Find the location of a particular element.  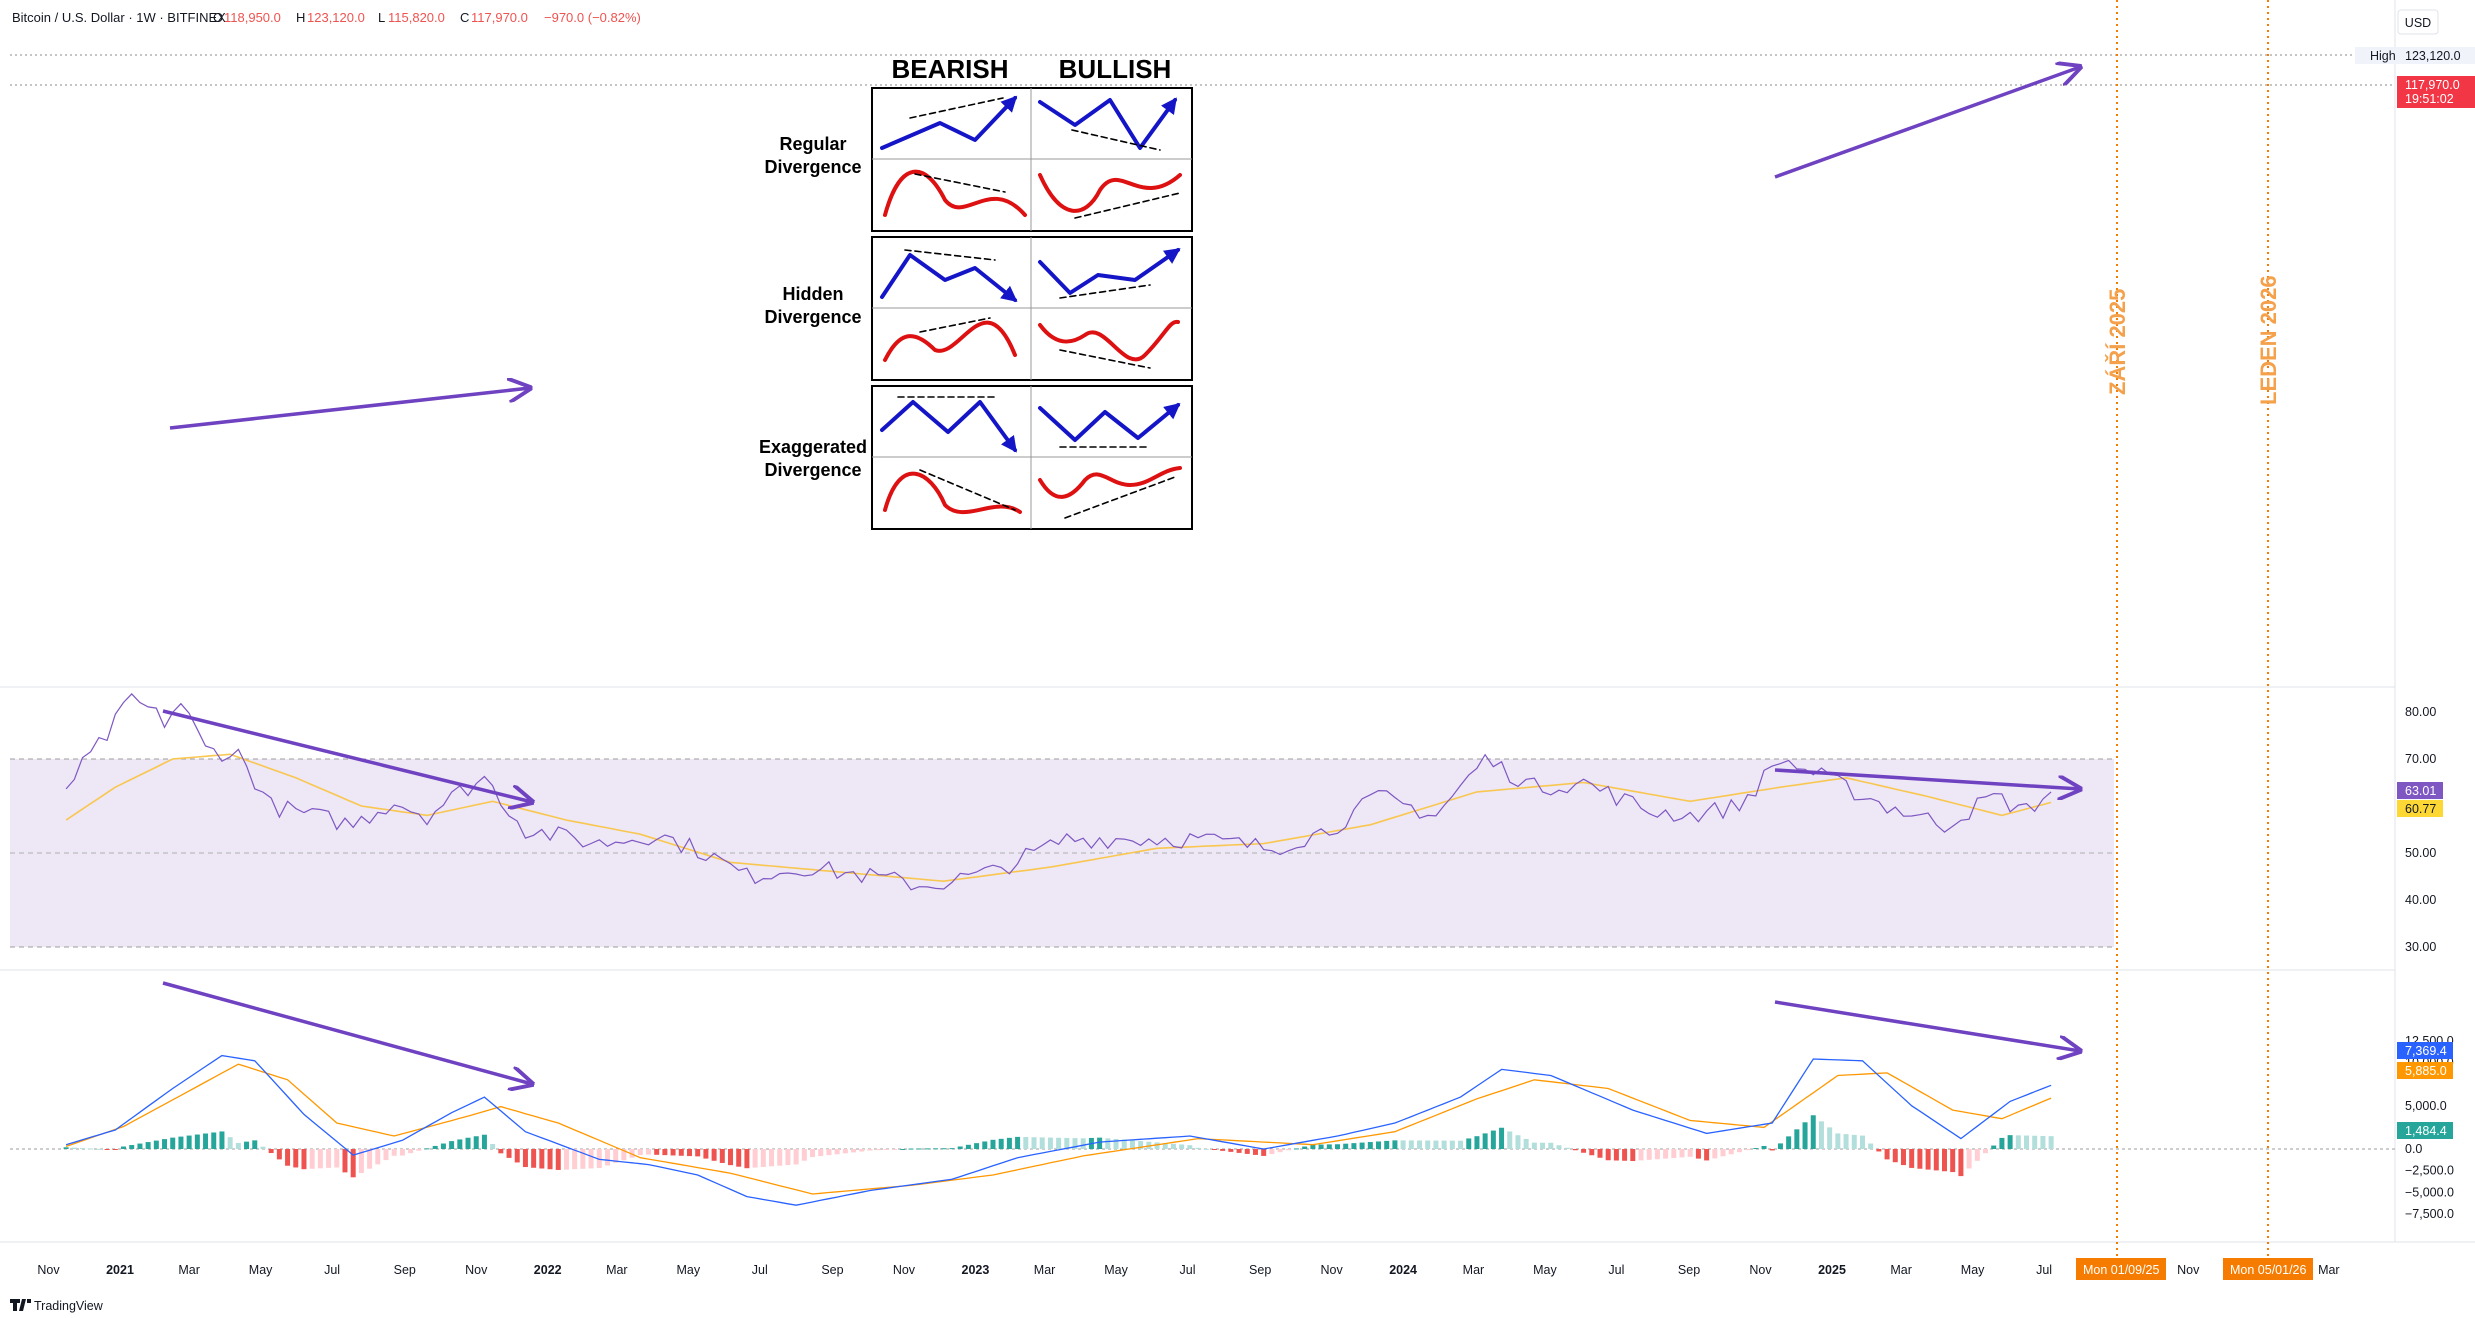

event-label: LEDEN 2026 is located at coordinates (2268, 340).